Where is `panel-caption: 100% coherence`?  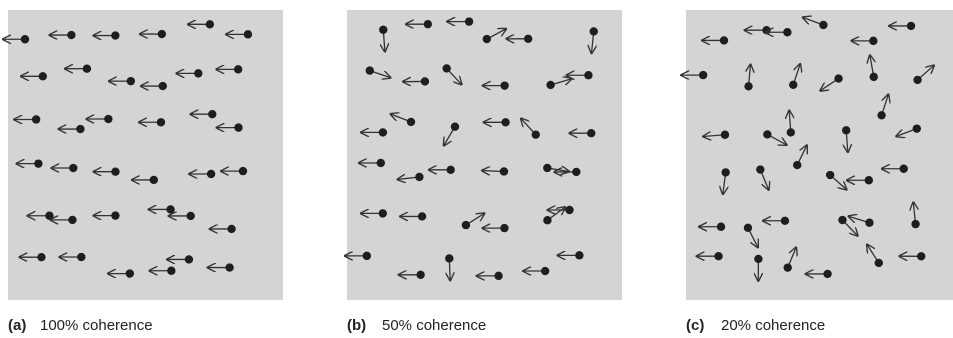 panel-caption: 100% coherence is located at coordinates (96, 325).